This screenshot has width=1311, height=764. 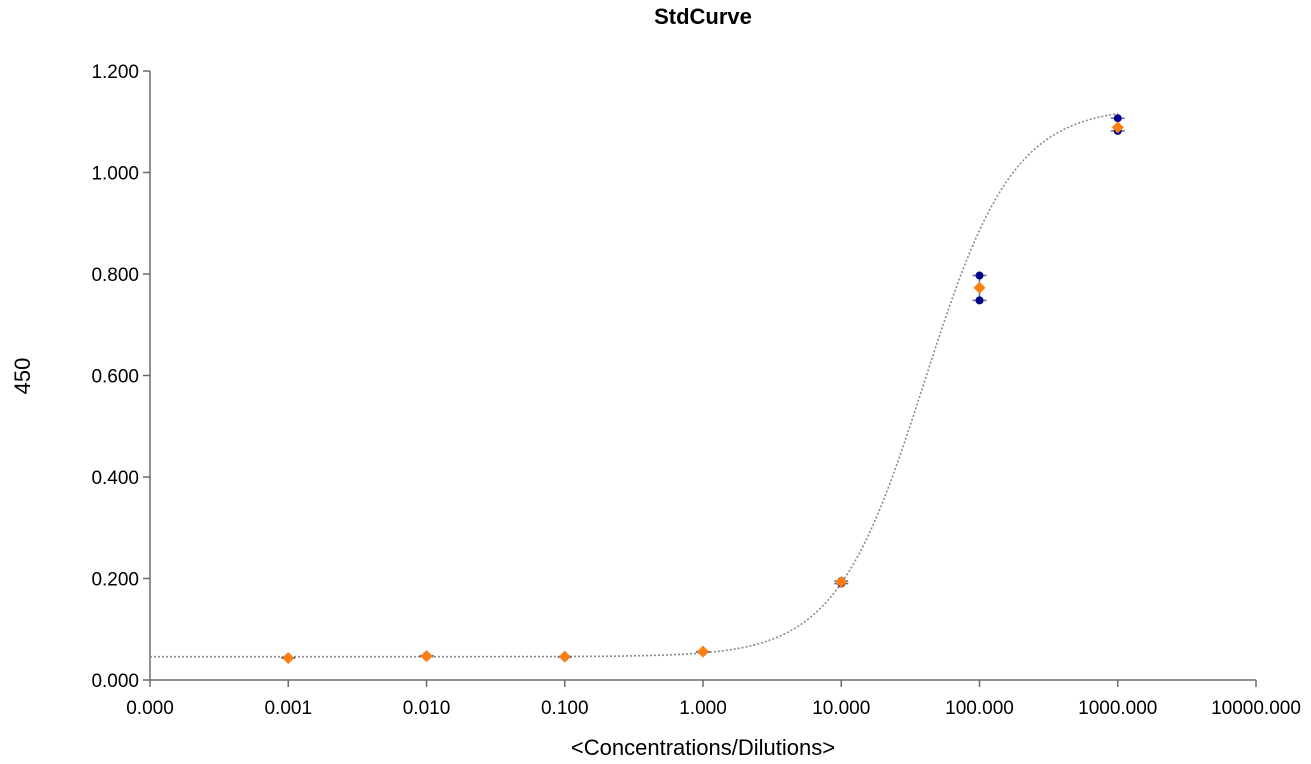 What do you see at coordinates (115, 681) in the screenshot?
I see `y-tick-label: 0.000` at bounding box center [115, 681].